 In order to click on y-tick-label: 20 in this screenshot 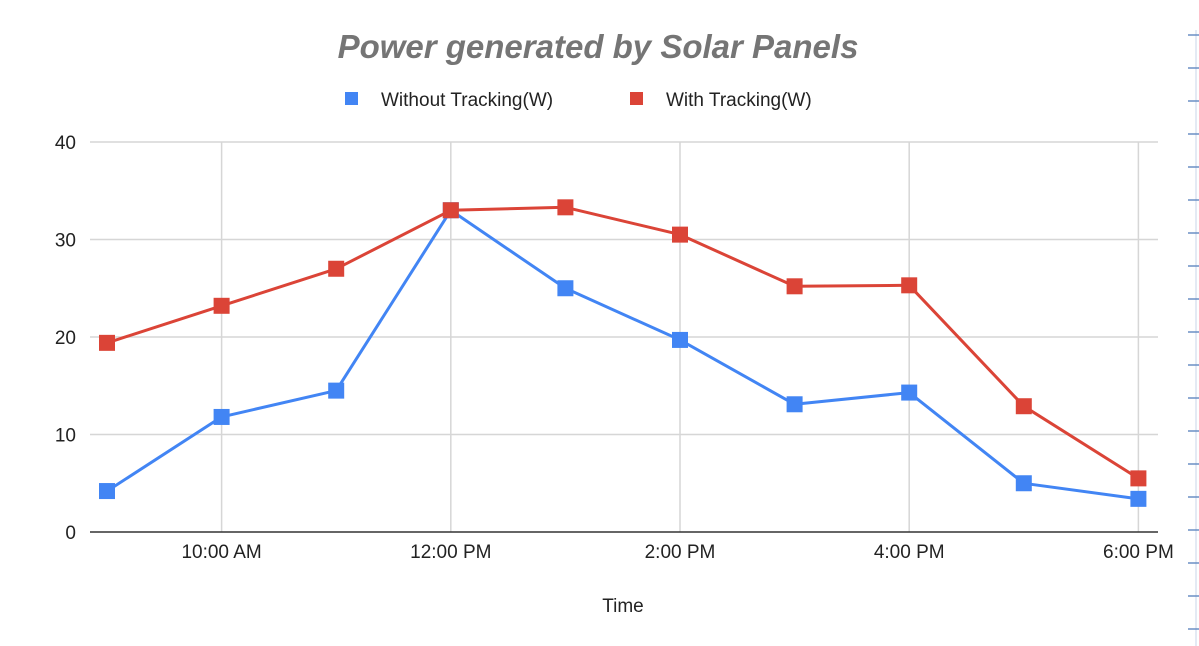, I will do `click(65, 338)`.